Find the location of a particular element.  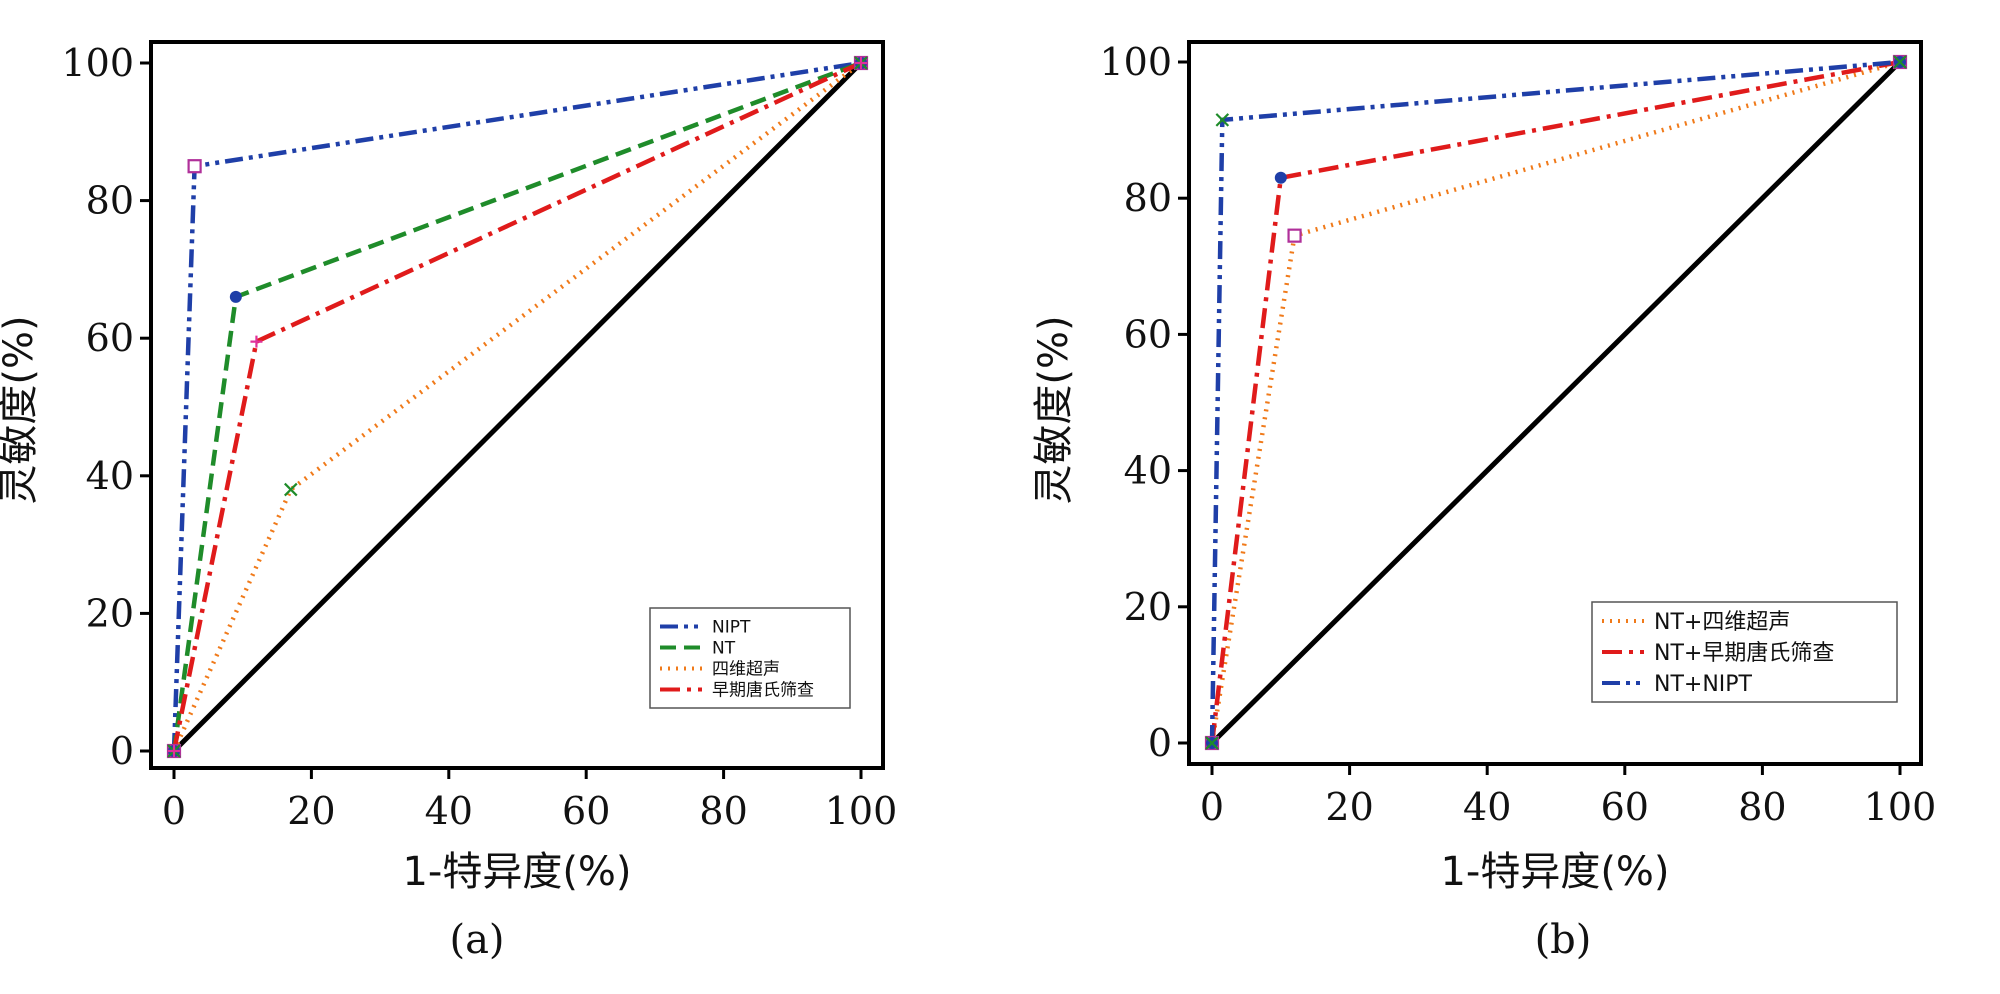

legend-box is located at coordinates (750, 658).